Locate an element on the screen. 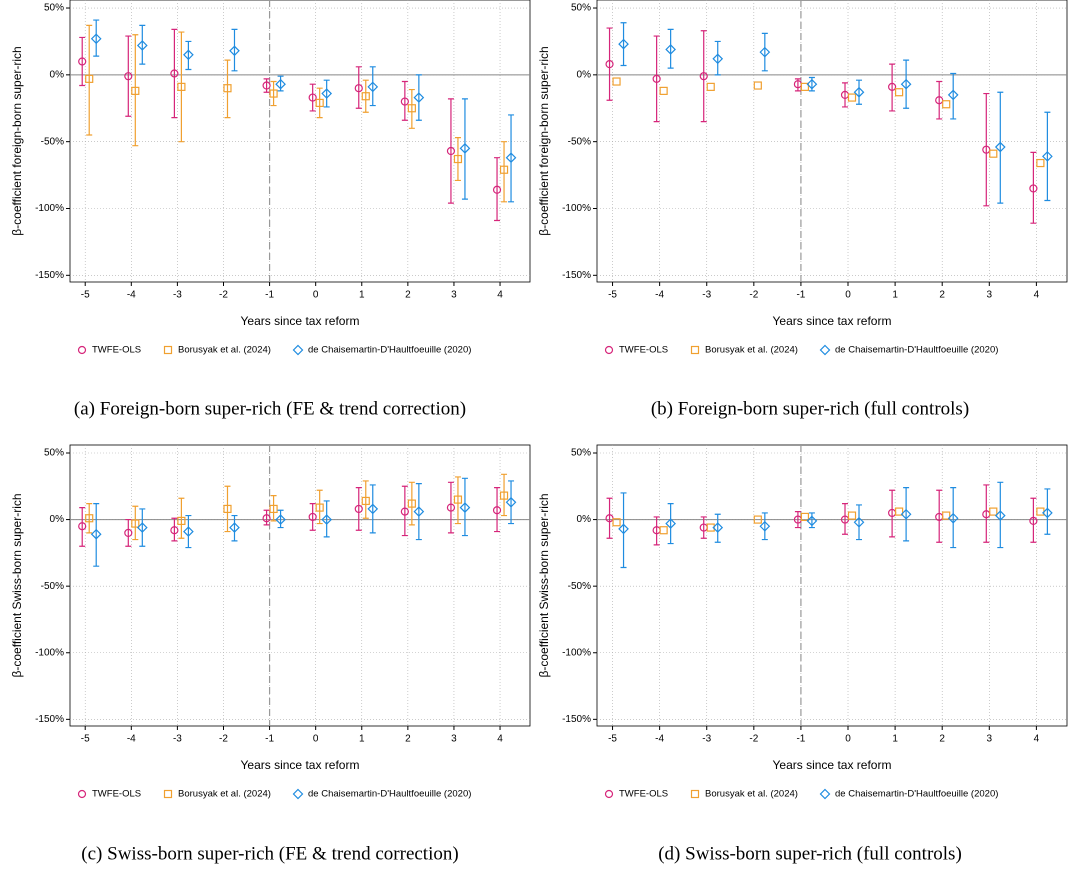 Image resolution: width=1079 pixels, height=875 pixels. legend-label: TWFE-OLS is located at coordinates (116, 350).